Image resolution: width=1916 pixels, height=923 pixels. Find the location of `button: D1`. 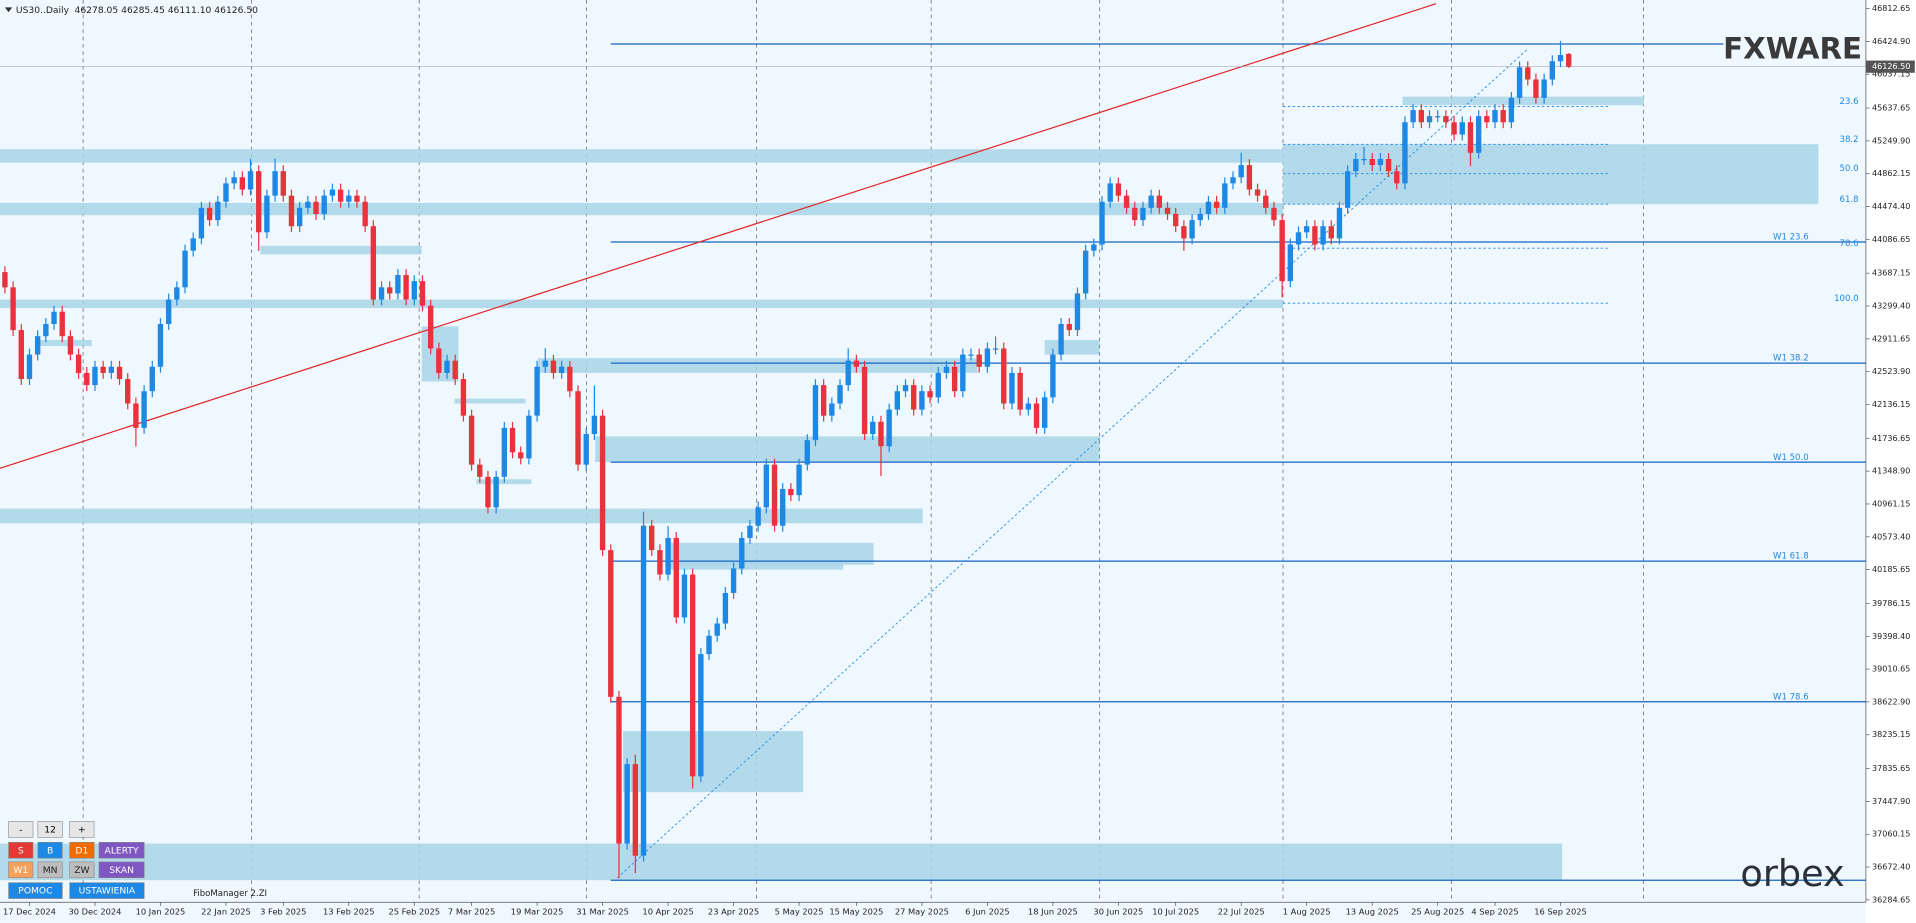

button: D1 is located at coordinates (82, 850).